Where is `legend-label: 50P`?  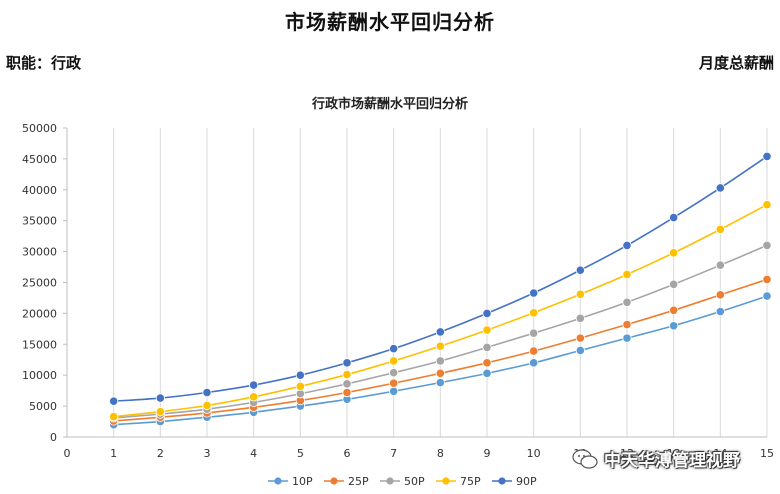
legend-label: 50P is located at coordinates (414, 481).